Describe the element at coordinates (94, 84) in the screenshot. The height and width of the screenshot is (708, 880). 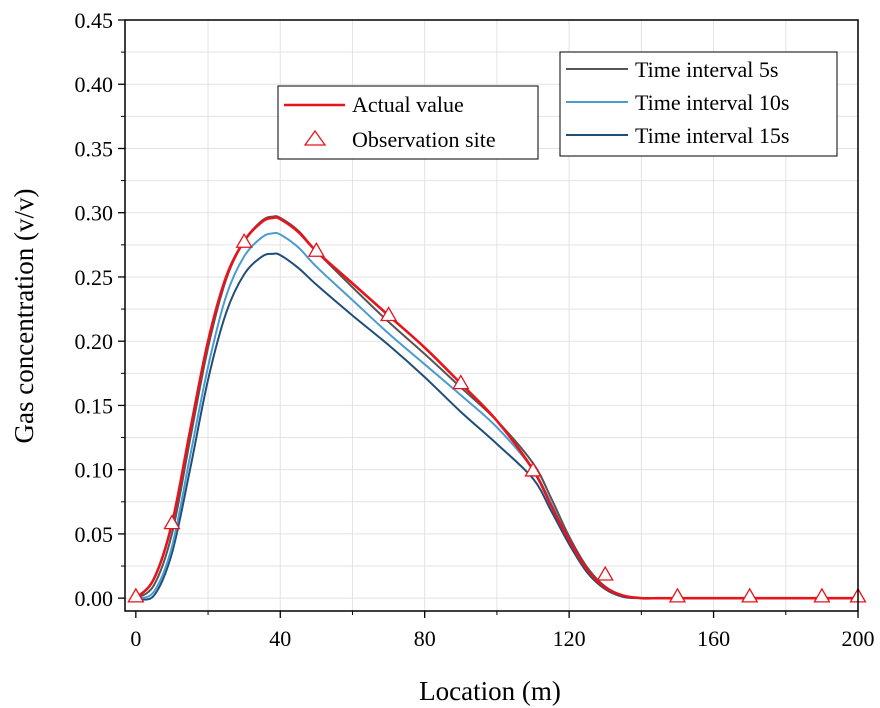
I see `y-tick-label: 0.40` at that location.